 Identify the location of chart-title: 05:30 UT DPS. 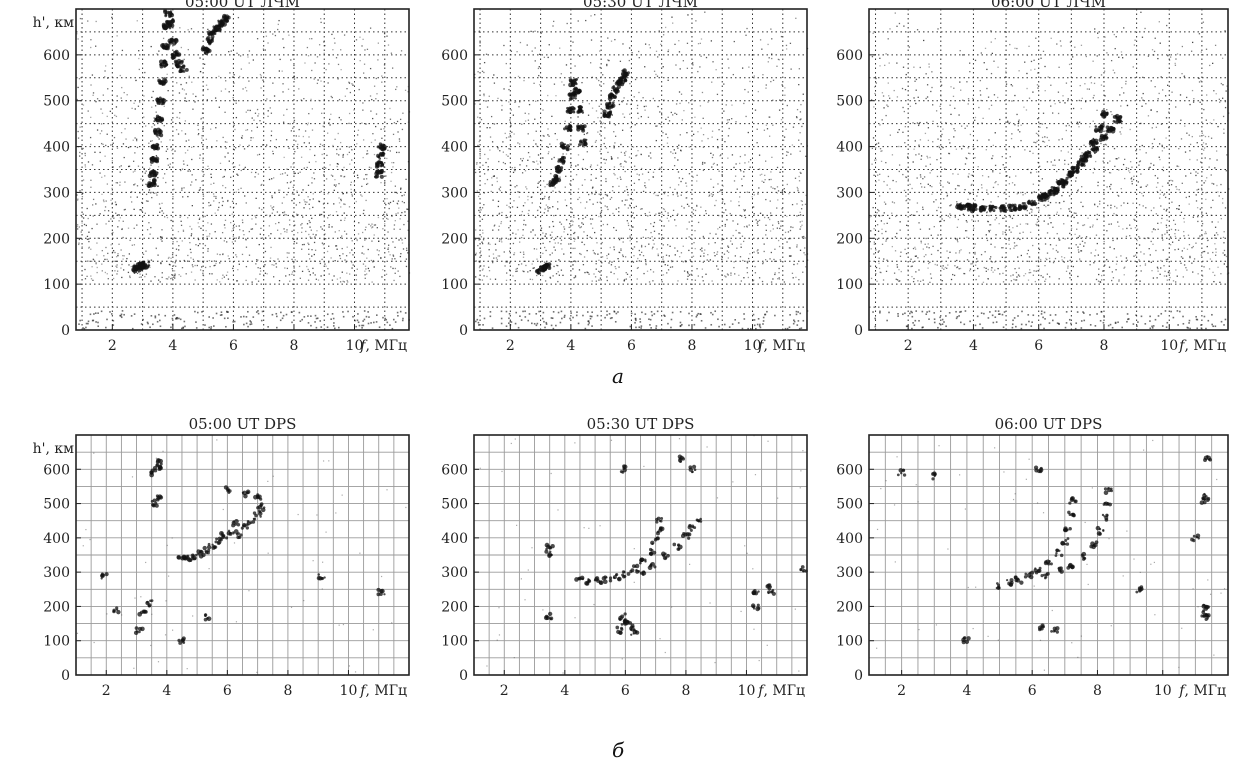
(641, 424).